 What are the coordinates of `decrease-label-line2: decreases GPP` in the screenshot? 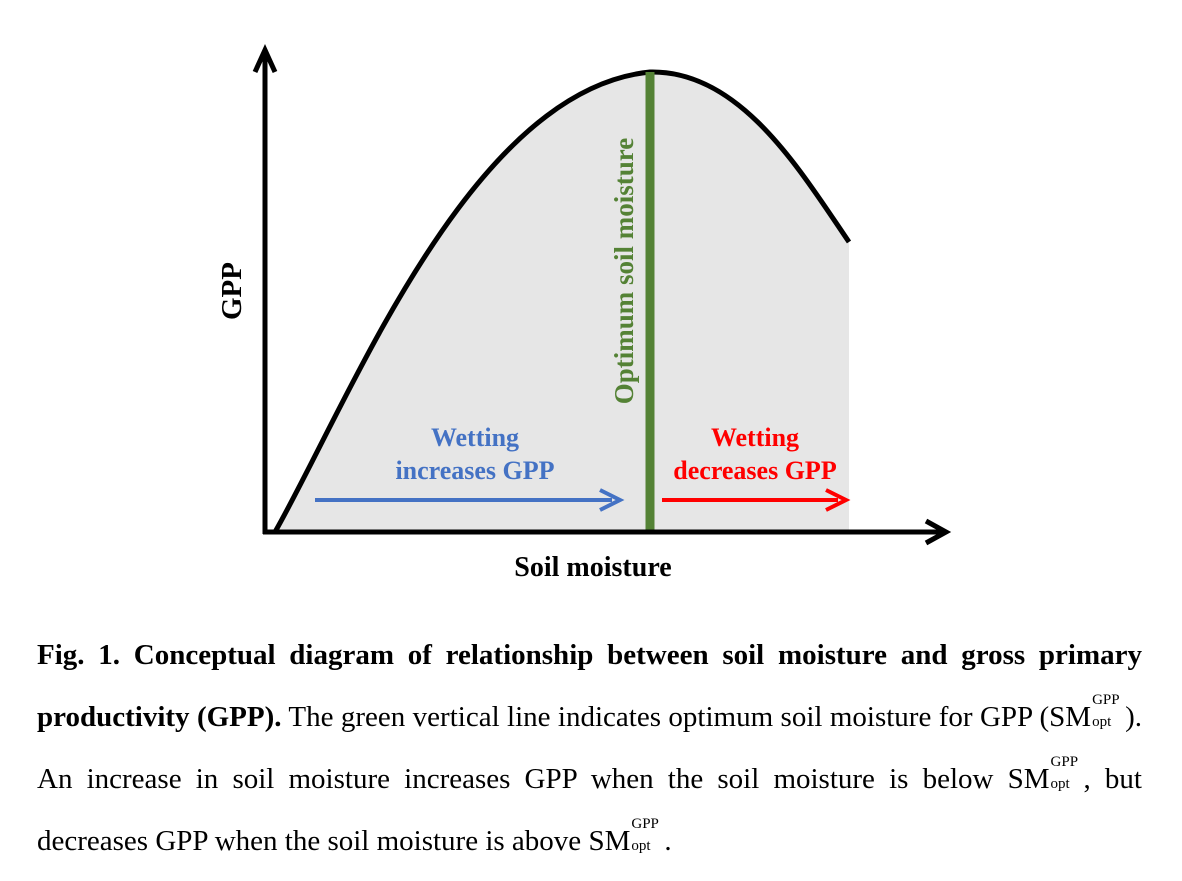 It's located at (755, 470).